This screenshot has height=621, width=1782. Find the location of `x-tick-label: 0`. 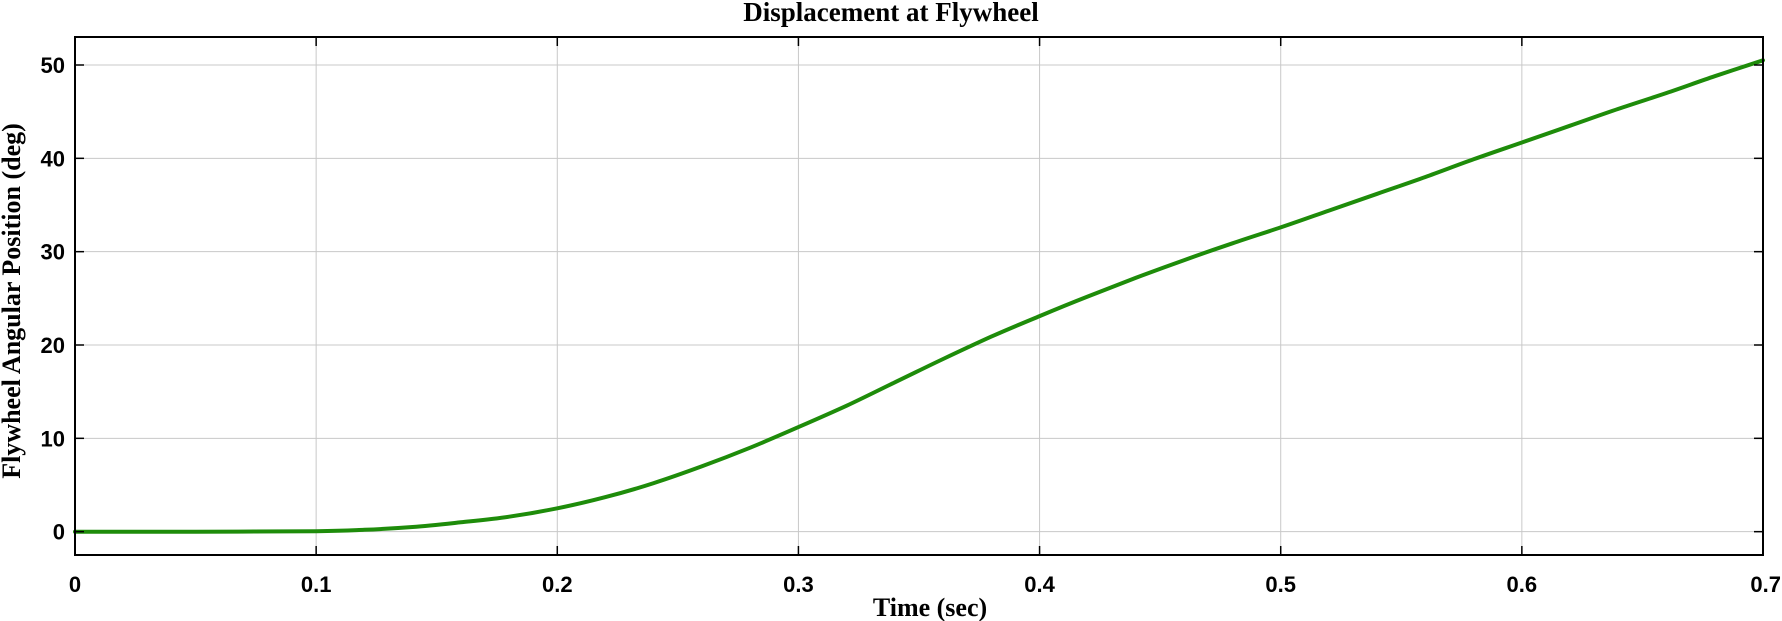

x-tick-label: 0 is located at coordinates (75, 584).